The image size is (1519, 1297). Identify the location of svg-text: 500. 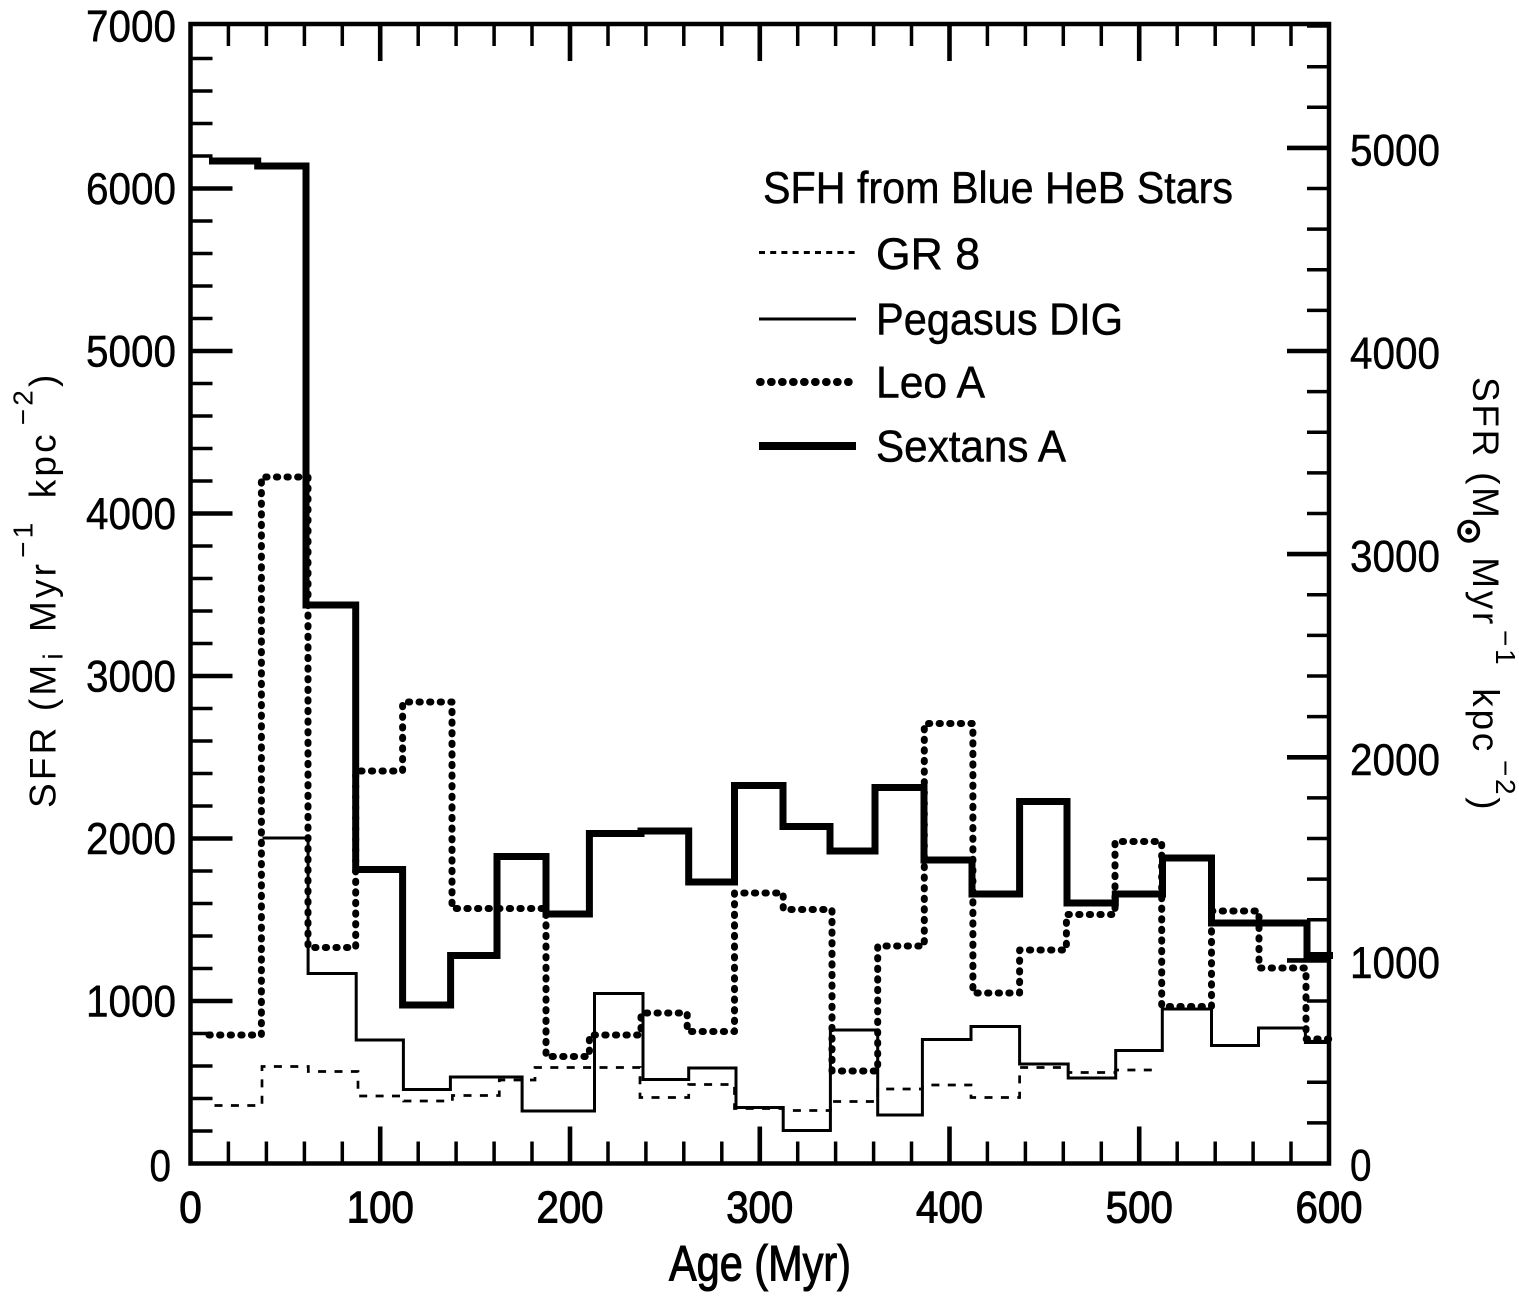
(1139, 1207).